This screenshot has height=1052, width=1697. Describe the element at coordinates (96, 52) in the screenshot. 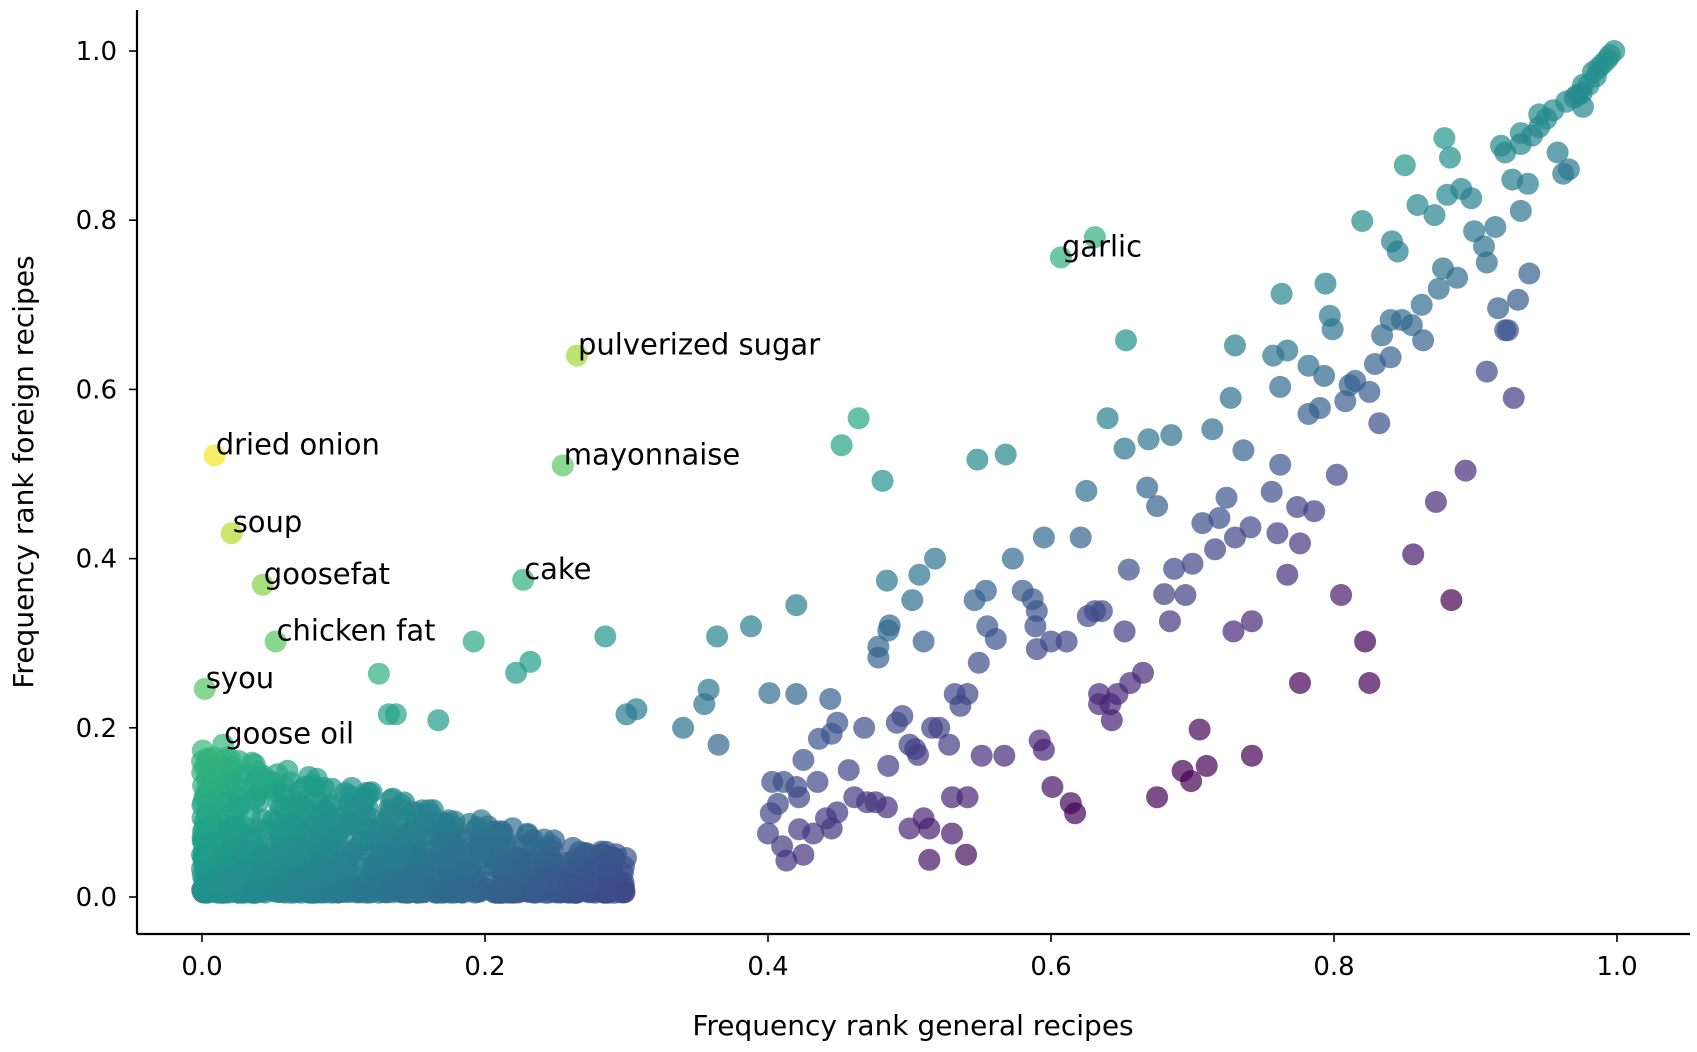

I see `y-tick-label: 1.0` at that location.